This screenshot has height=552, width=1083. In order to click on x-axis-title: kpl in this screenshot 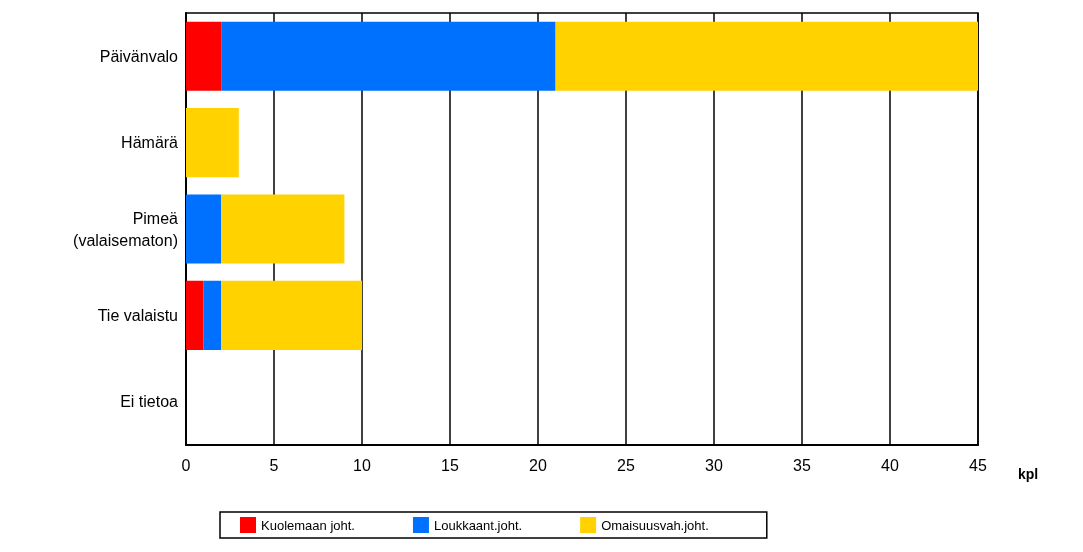, I will do `click(1028, 474)`.